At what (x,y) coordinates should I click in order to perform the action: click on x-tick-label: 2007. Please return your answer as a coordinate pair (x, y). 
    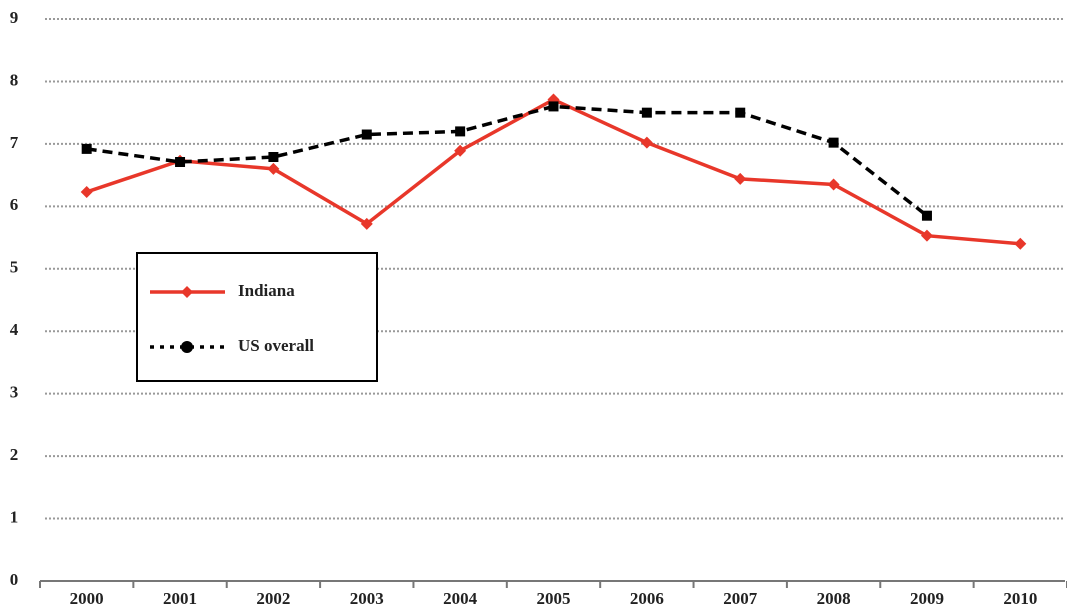
    Looking at the image, I should click on (740, 598).